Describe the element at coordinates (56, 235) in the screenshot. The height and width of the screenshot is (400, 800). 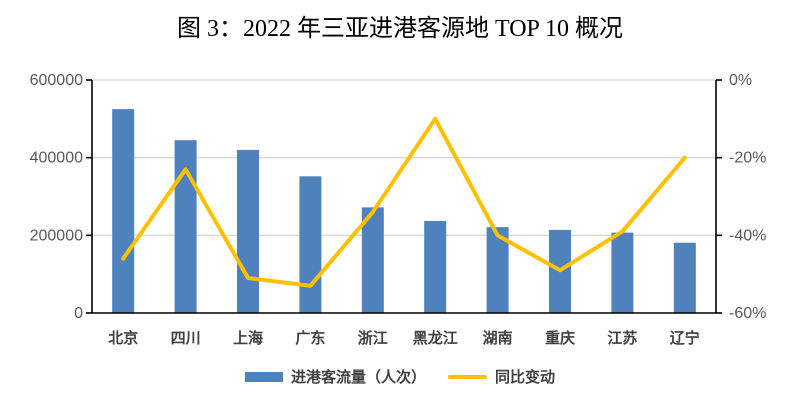
I see `left-axis-tick-label-2: 200000` at that location.